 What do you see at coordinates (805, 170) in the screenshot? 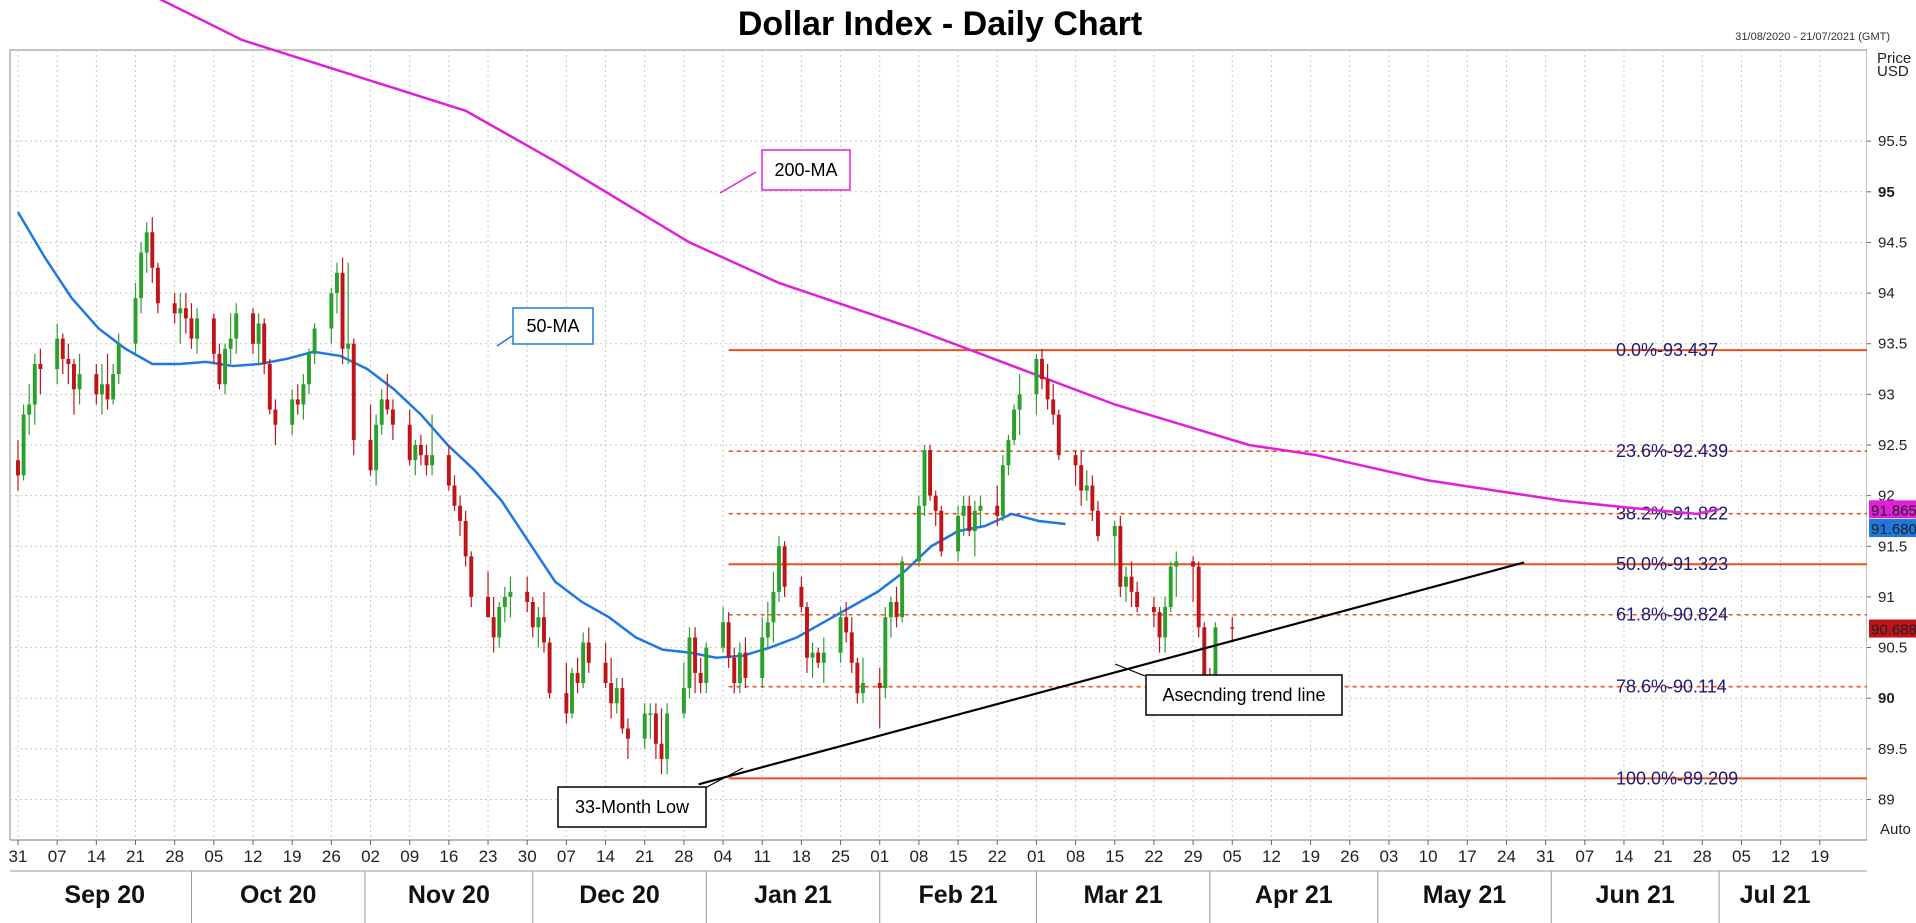
I see `ma200-label-text: 200-MA` at bounding box center [805, 170].